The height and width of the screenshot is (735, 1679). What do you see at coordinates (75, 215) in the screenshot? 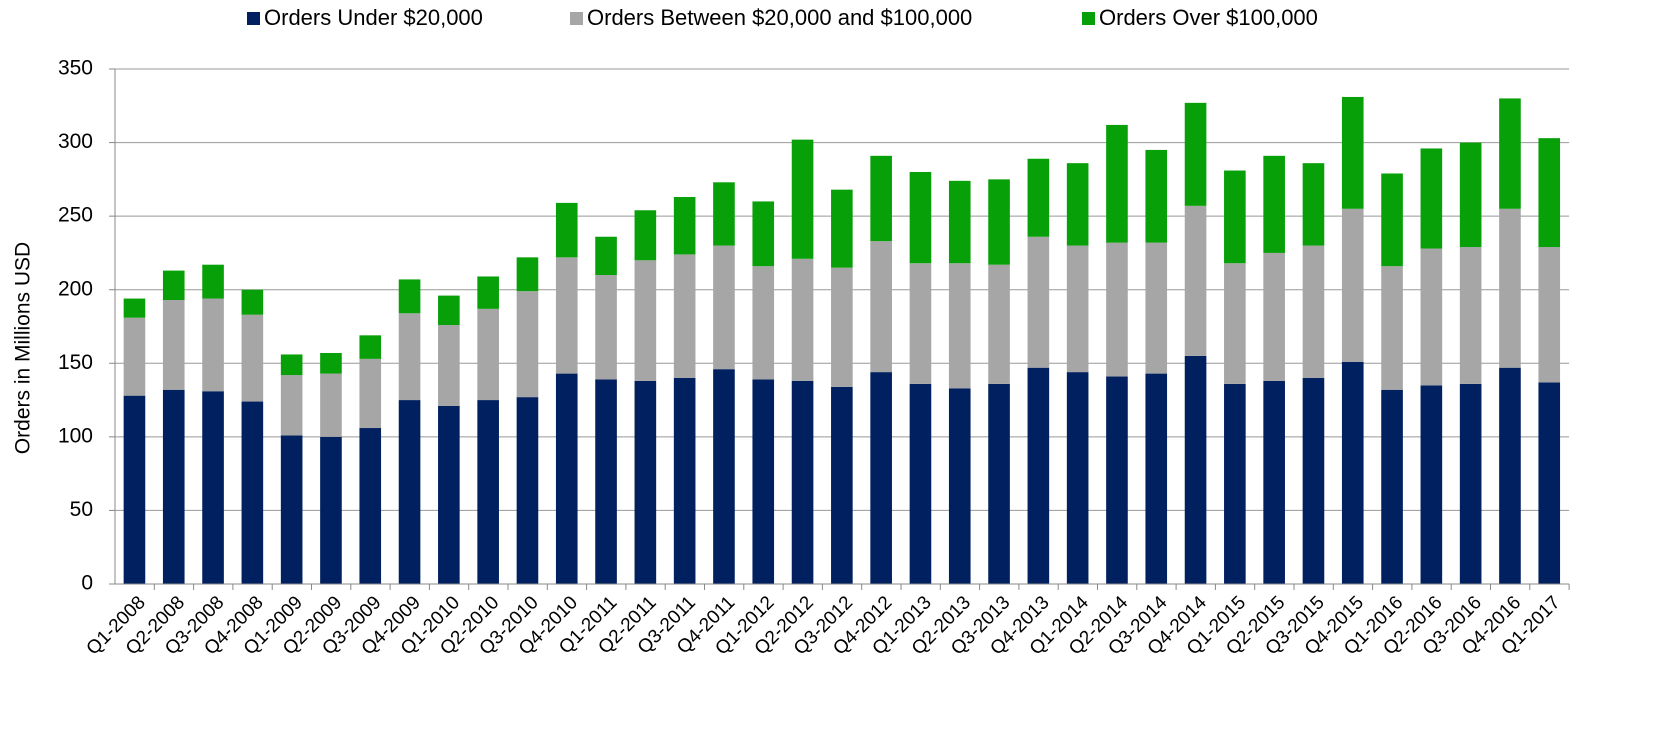
I see `y-tick-label: 250` at bounding box center [75, 215].